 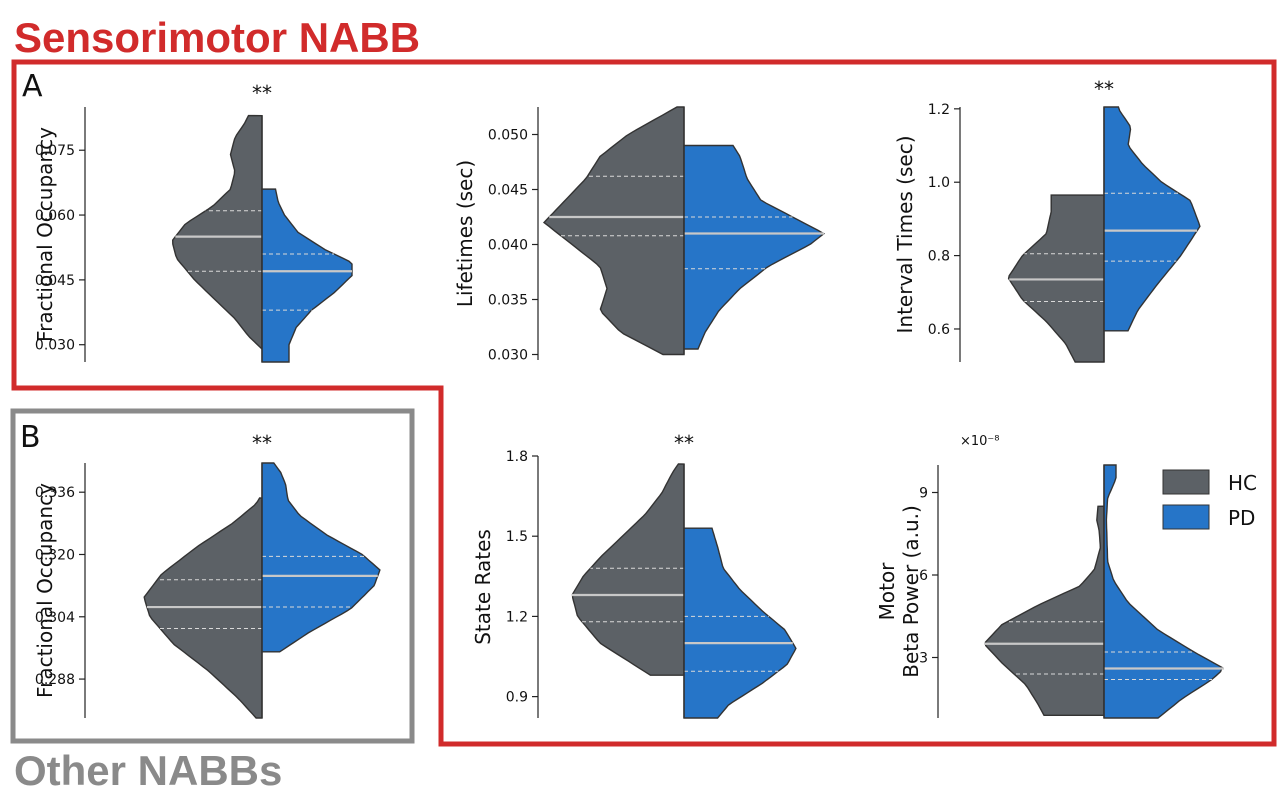 What do you see at coordinates (55, 493) in the screenshot?
I see `y-tick-label: 0.336` at bounding box center [55, 493].